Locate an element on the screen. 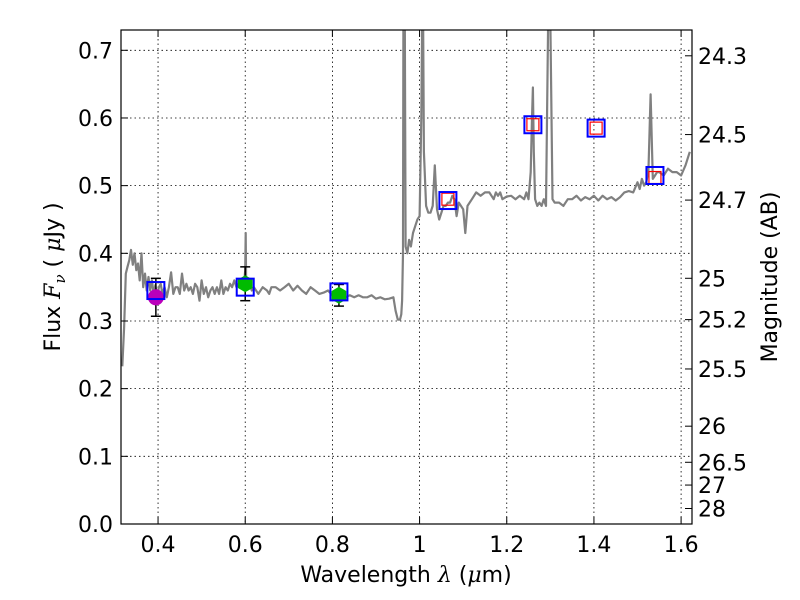  x-tick-label: 0.6 is located at coordinates (245, 545).